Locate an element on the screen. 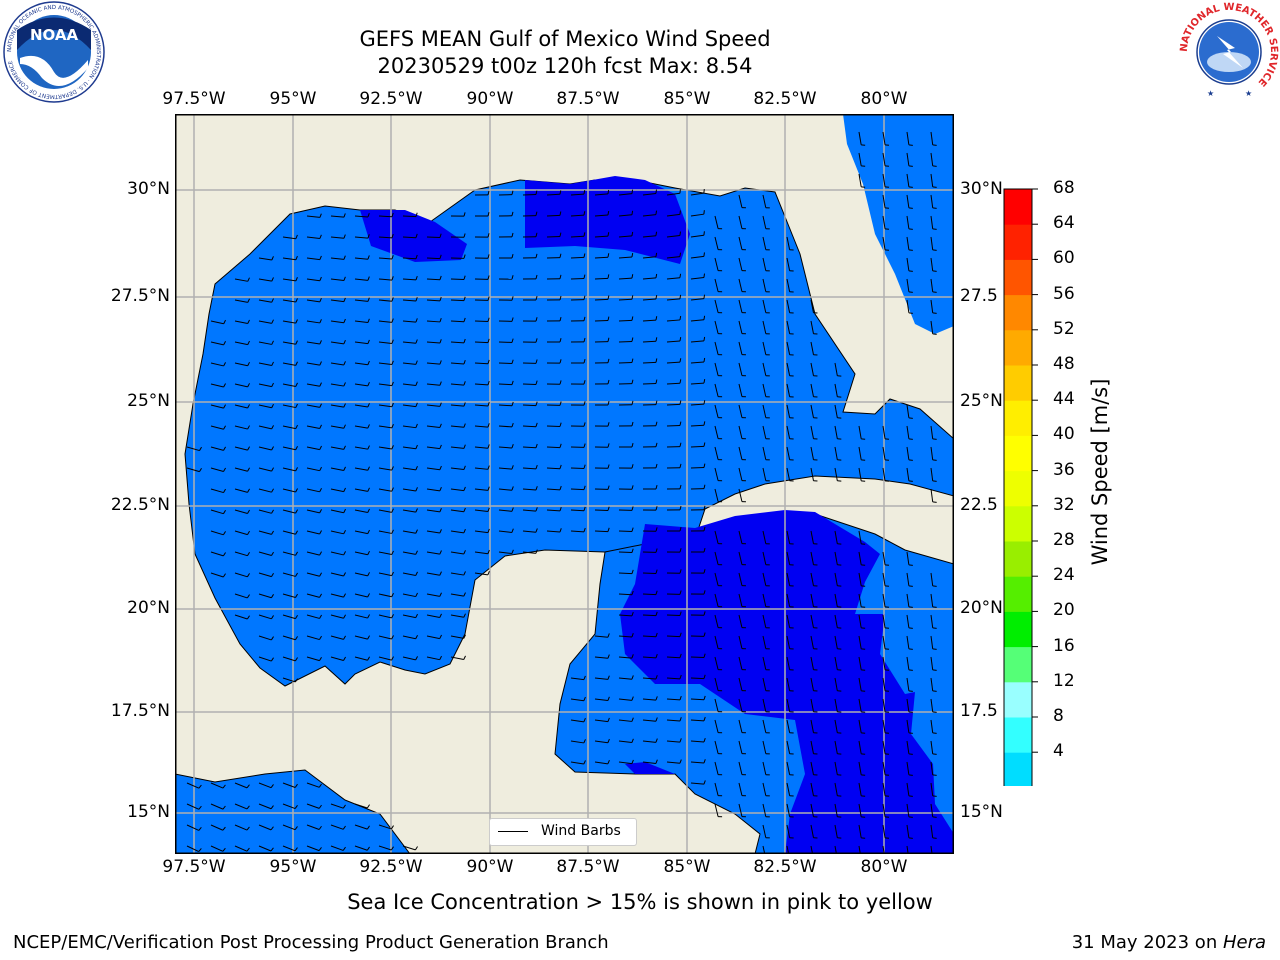  colorbar is located at coordinates (1020, 487).